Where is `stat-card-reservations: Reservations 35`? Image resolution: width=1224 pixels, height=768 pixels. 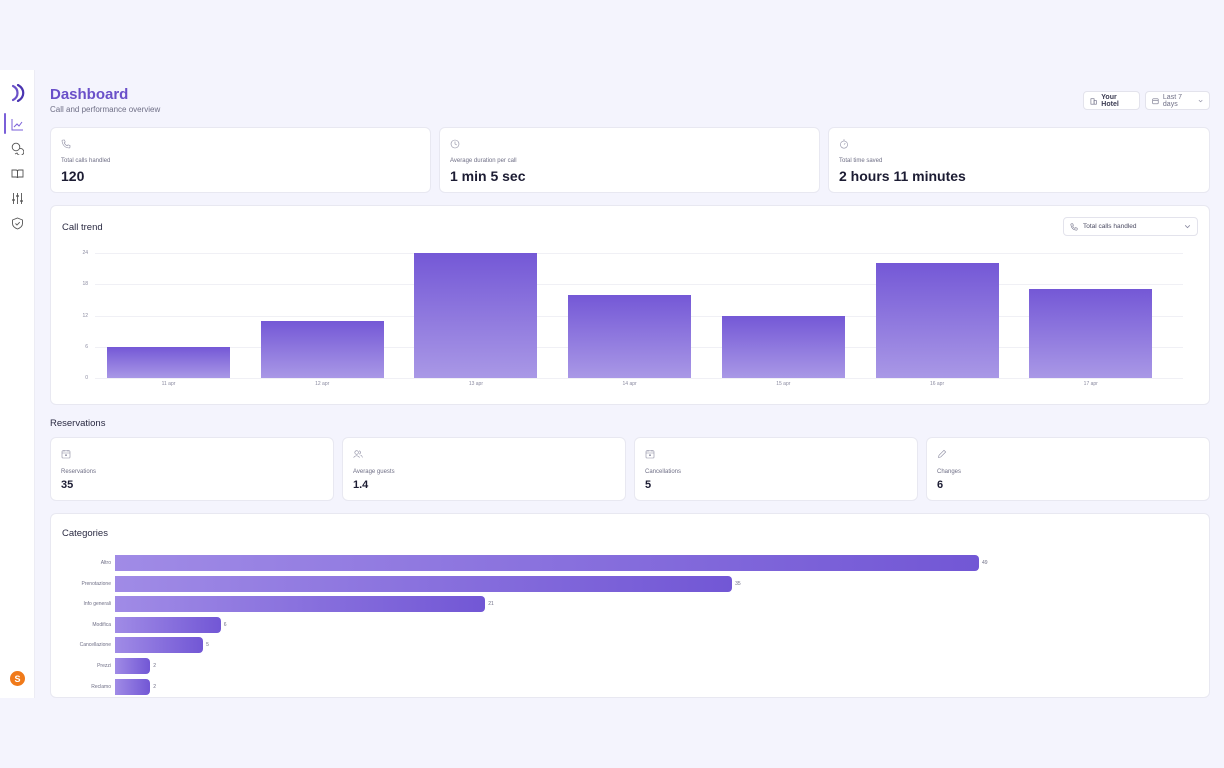
stat-card-reservations: Reservations 35 is located at coordinates (192, 469).